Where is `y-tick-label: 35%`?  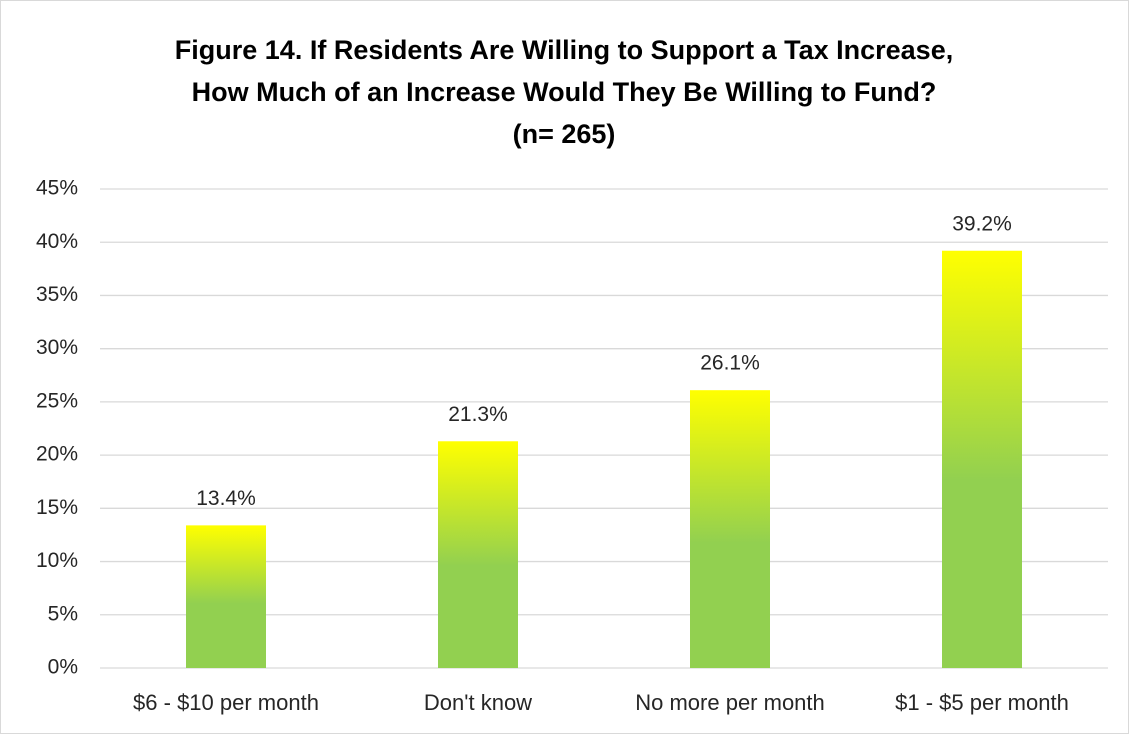 y-tick-label: 35% is located at coordinates (57, 294).